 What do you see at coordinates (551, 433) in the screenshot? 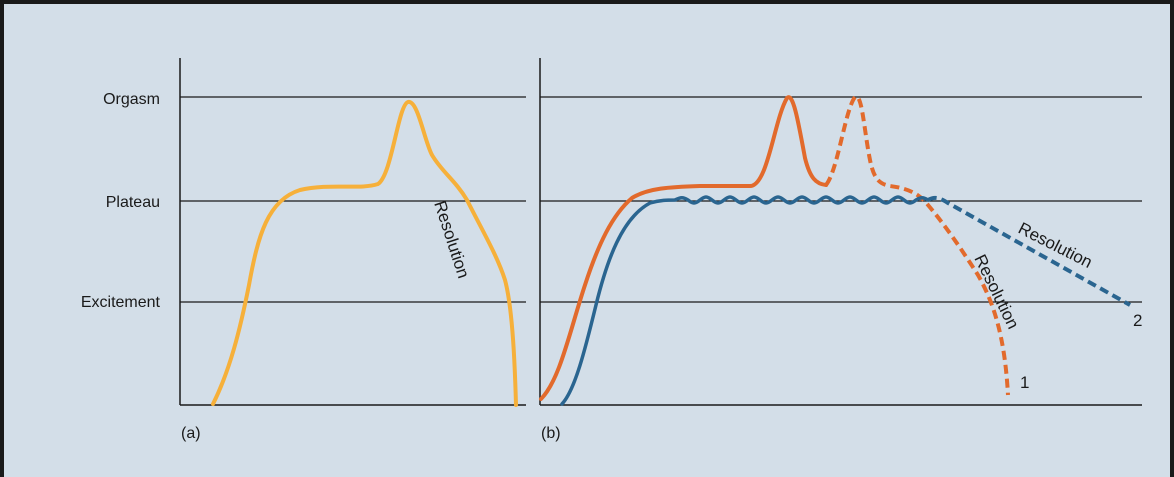
I see `panel-b-label: (b)` at bounding box center [551, 433].